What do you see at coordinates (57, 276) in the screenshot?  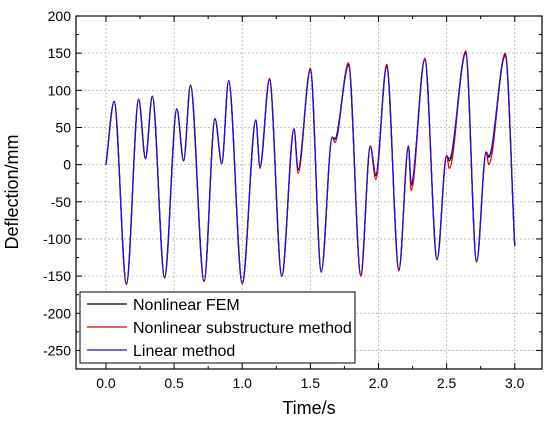 I see `y-tick-label: -150` at bounding box center [57, 276].